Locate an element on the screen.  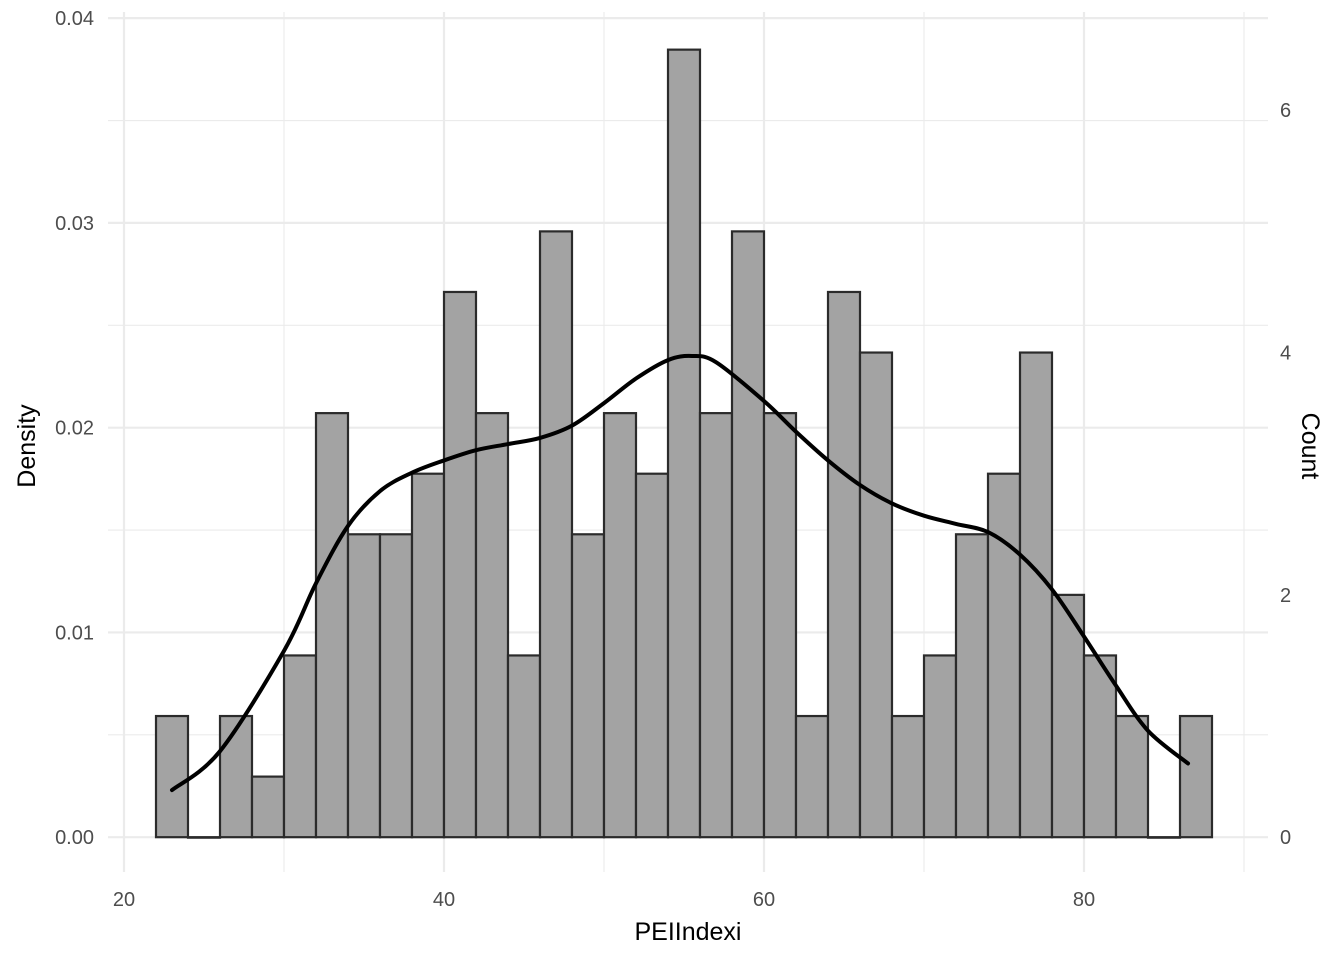
x-axis-ticks: 20 40 60 80 is located at coordinates (604, 900).